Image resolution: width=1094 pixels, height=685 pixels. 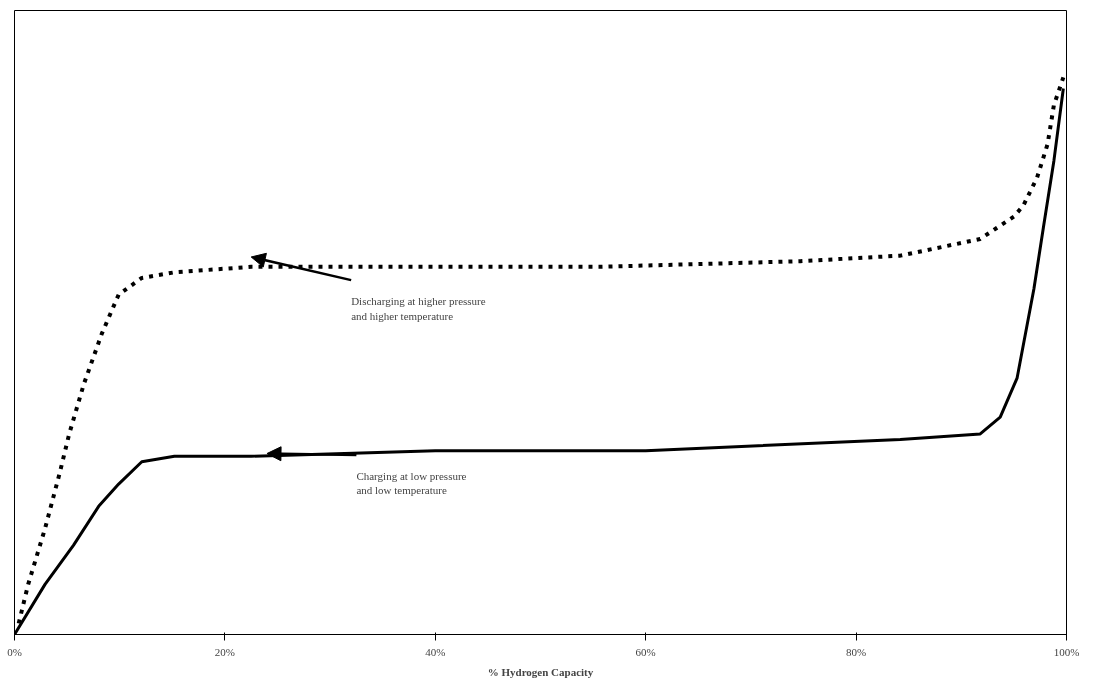 What do you see at coordinates (540, 671) in the screenshot?
I see `x-axis-title: % Hydrogen Capacity` at bounding box center [540, 671].